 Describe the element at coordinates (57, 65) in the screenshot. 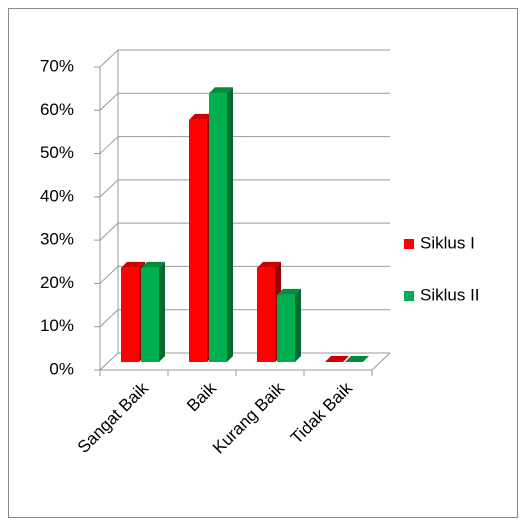

I see `y-tick-label: 70%` at that location.